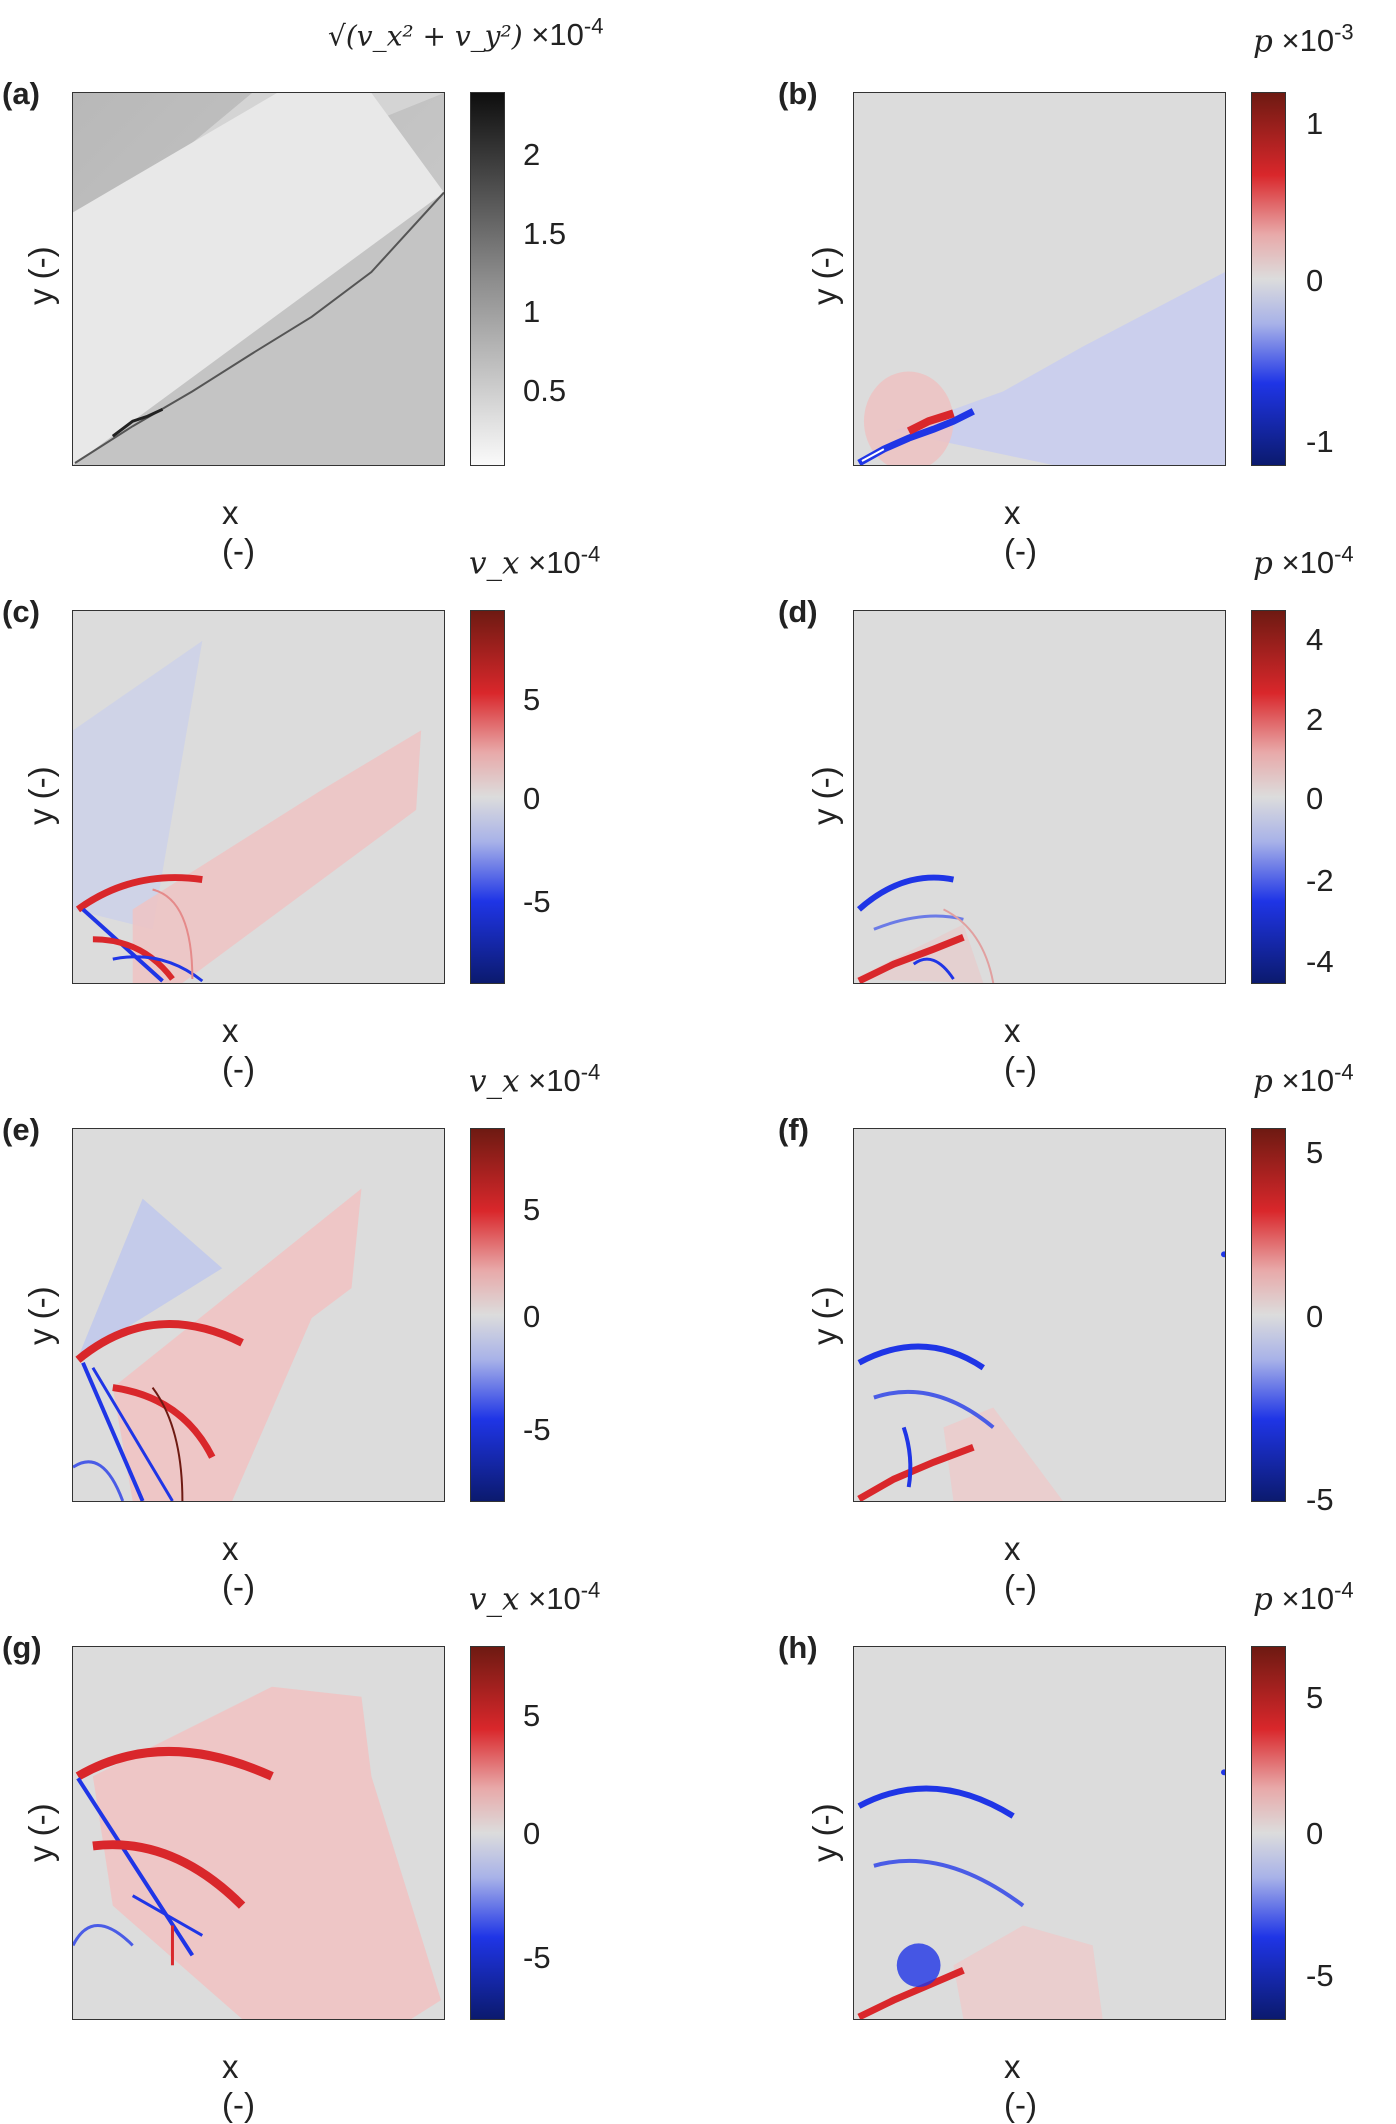 This screenshot has width=1396, height=2124. I want to click on colorbar-power-a: -4, so click(593, 26).